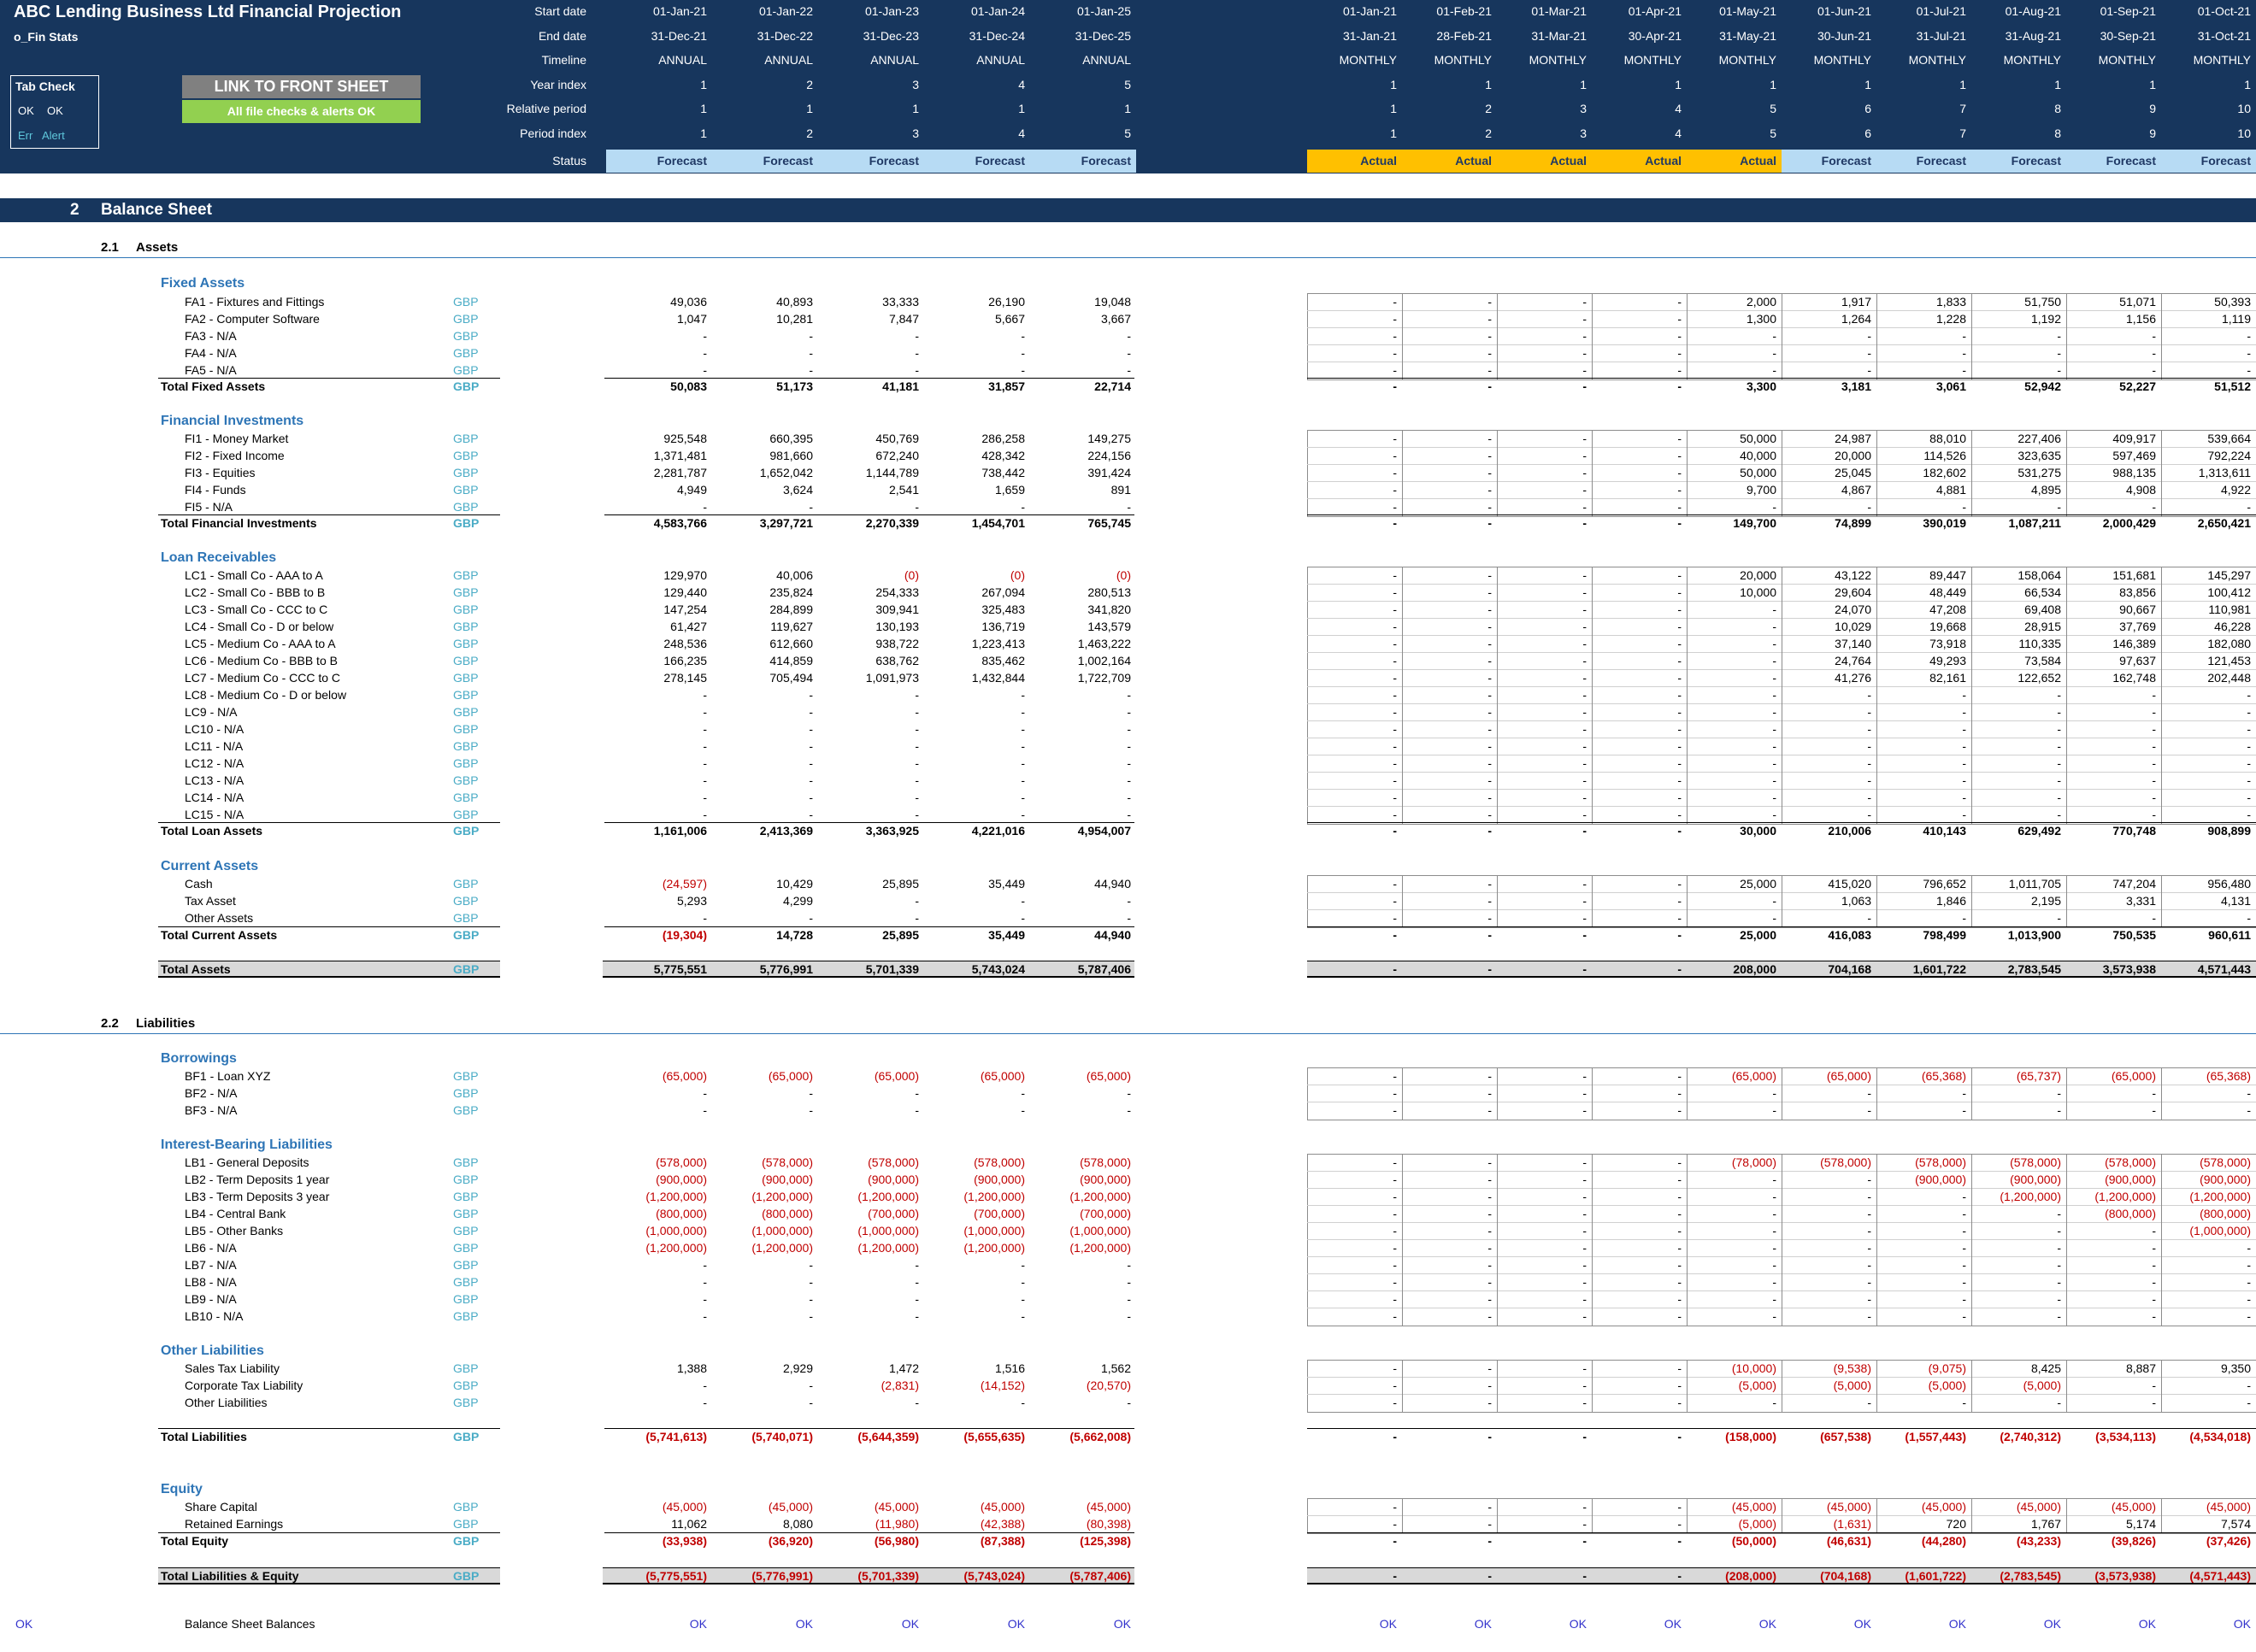 This screenshot has width=2256, height=1652. I want to click on monthly-rel-cell: 7, so click(1962, 108).